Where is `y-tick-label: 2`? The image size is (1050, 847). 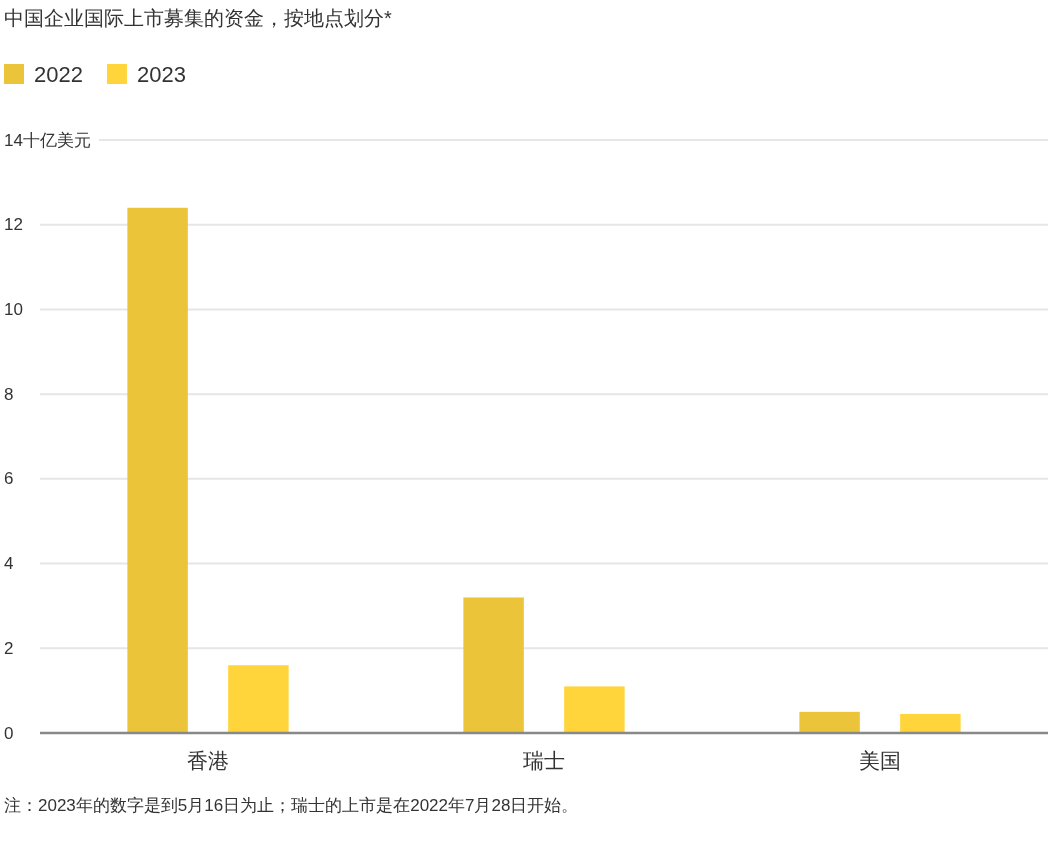 y-tick-label: 2 is located at coordinates (9, 648).